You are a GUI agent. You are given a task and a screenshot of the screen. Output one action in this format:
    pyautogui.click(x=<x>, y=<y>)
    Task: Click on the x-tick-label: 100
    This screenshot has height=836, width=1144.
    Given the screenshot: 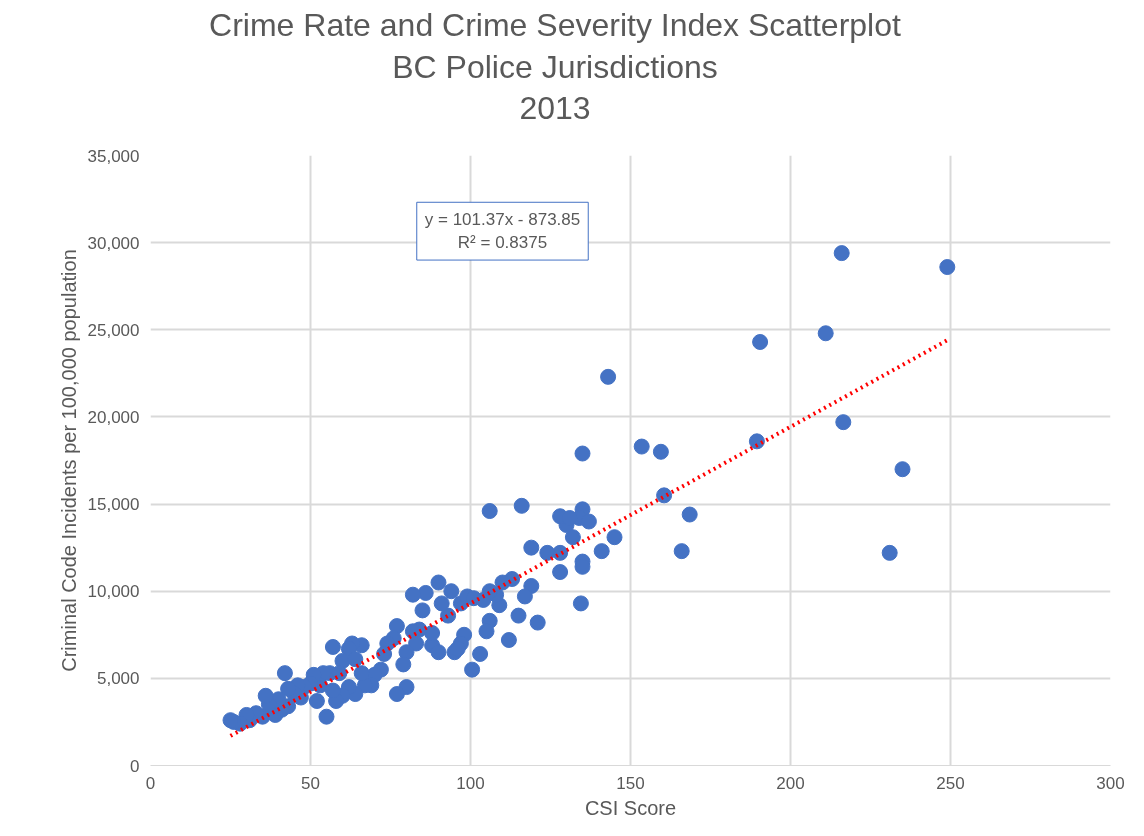 What is the action you would take?
    pyautogui.click(x=470, y=783)
    